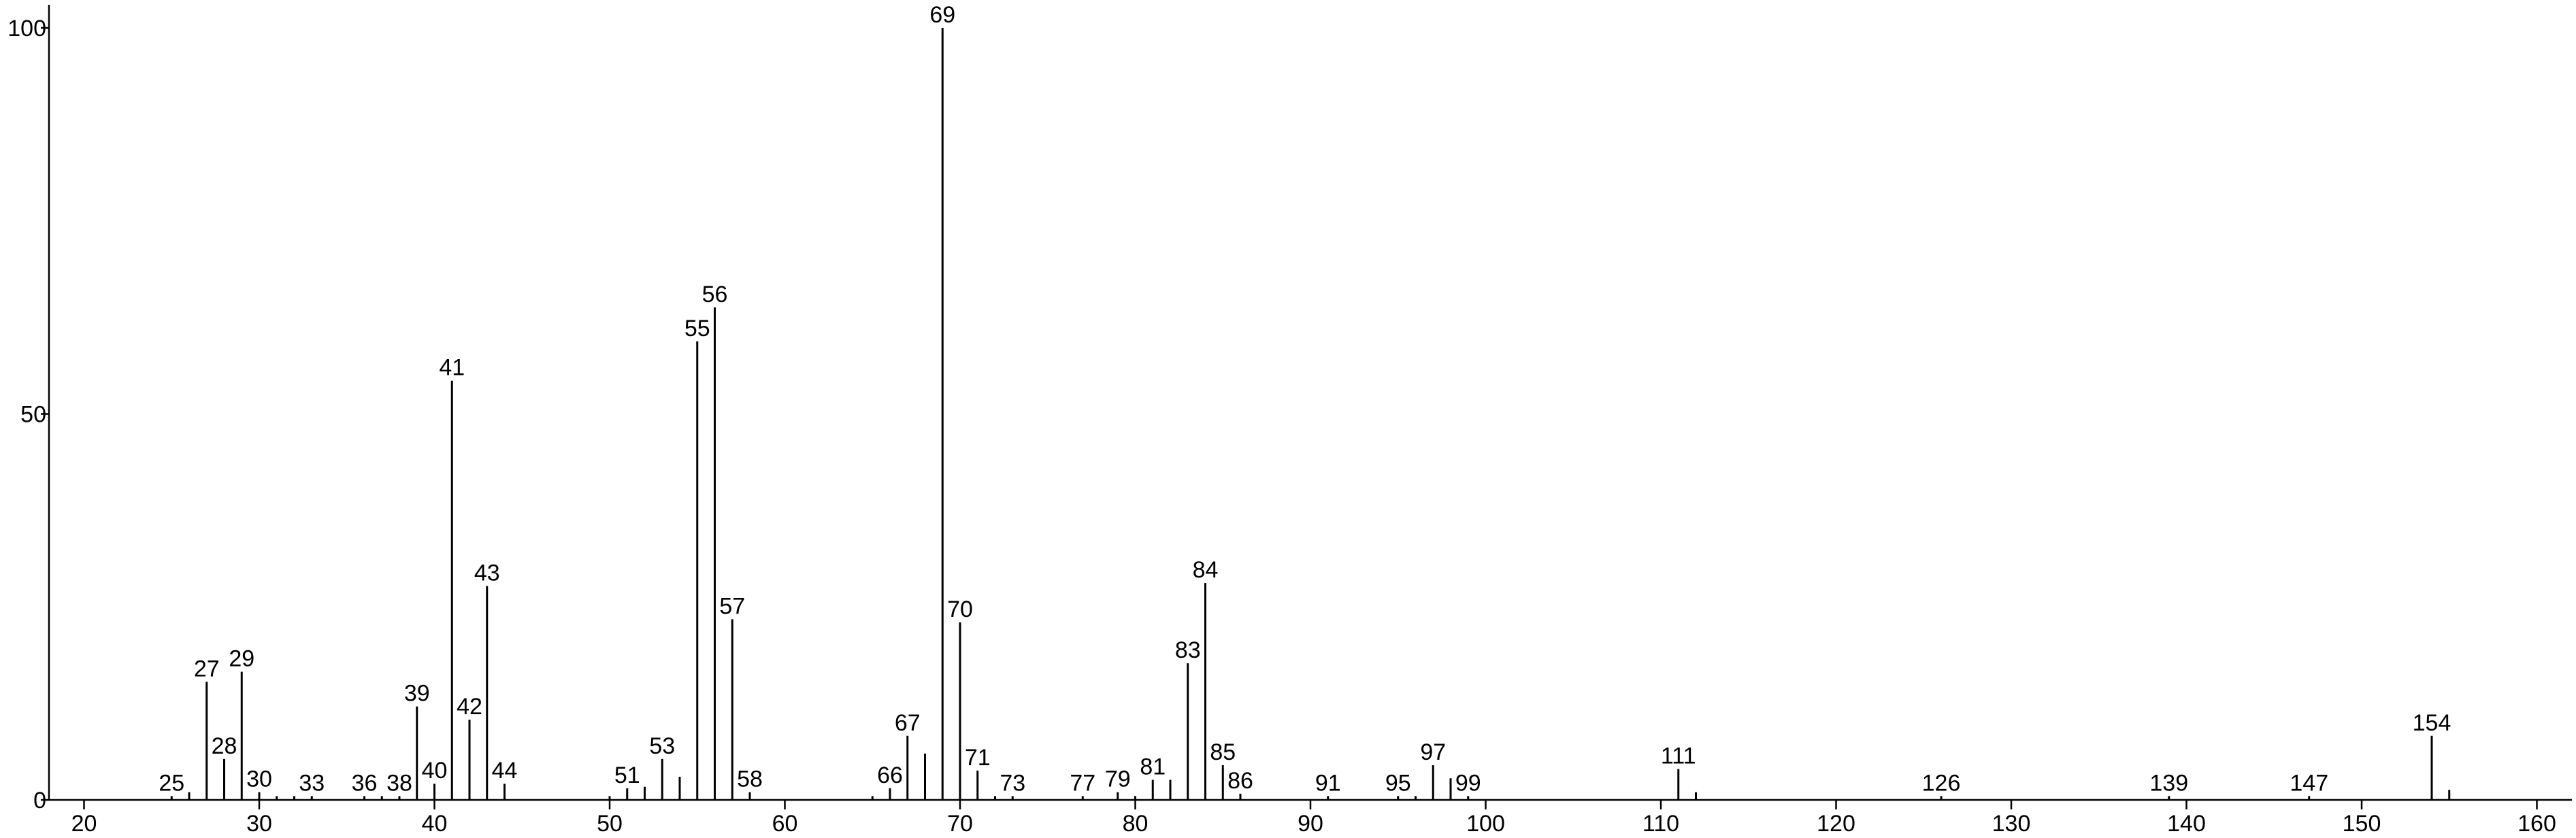 This screenshot has width=2576, height=838. What do you see at coordinates (1836, 824) in the screenshot?
I see `x-tick-label: 120` at bounding box center [1836, 824].